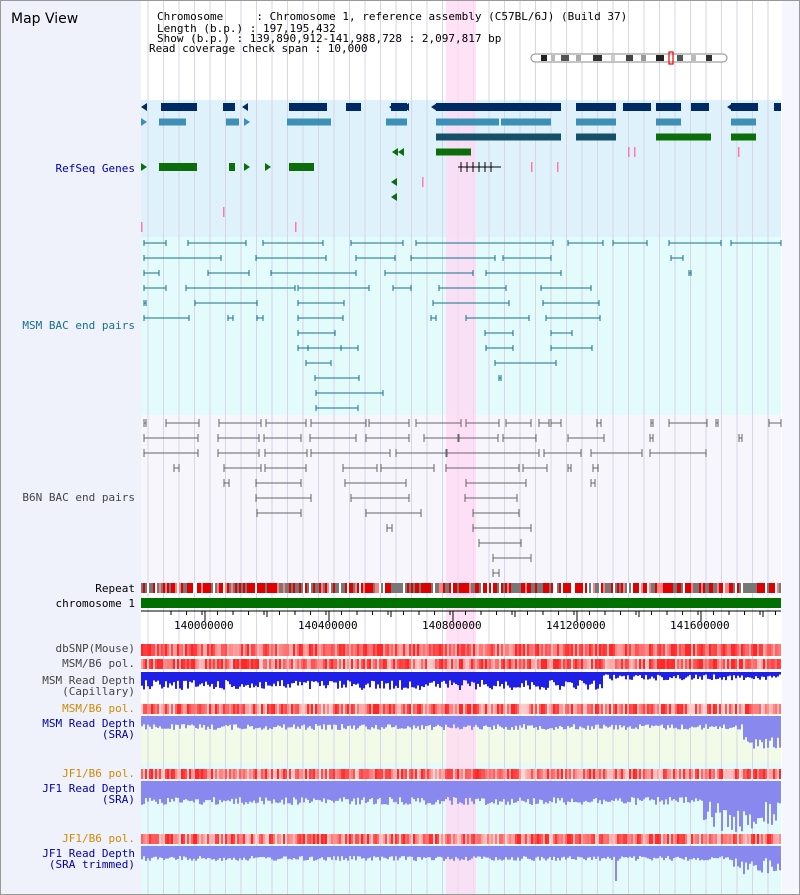  What do you see at coordinates (95, 648) in the screenshot?
I see `track-label-dbsnp: dbSNP(Mouse)` at bounding box center [95, 648].